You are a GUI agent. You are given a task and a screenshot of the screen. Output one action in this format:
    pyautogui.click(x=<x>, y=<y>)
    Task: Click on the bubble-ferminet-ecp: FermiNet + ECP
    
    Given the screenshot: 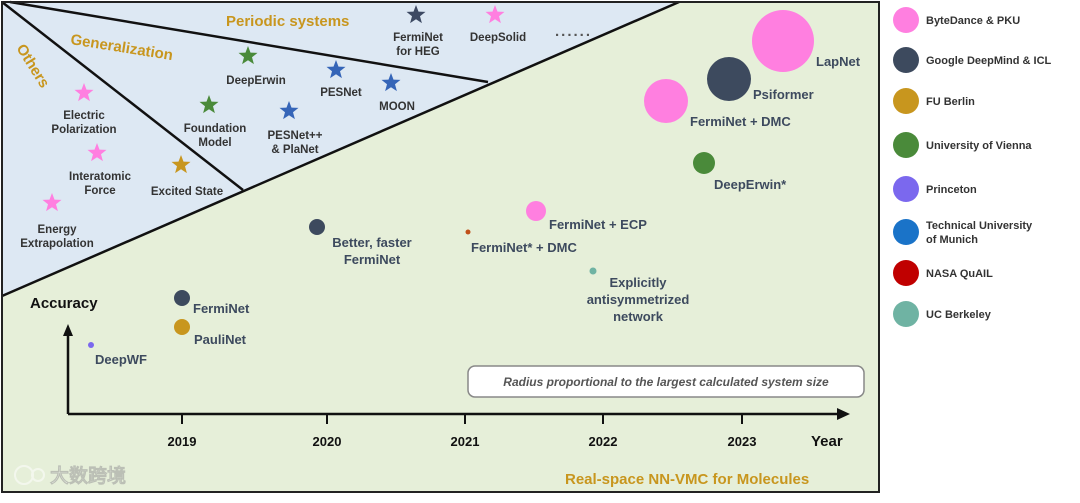 What is the action you would take?
    pyautogui.click(x=586, y=216)
    